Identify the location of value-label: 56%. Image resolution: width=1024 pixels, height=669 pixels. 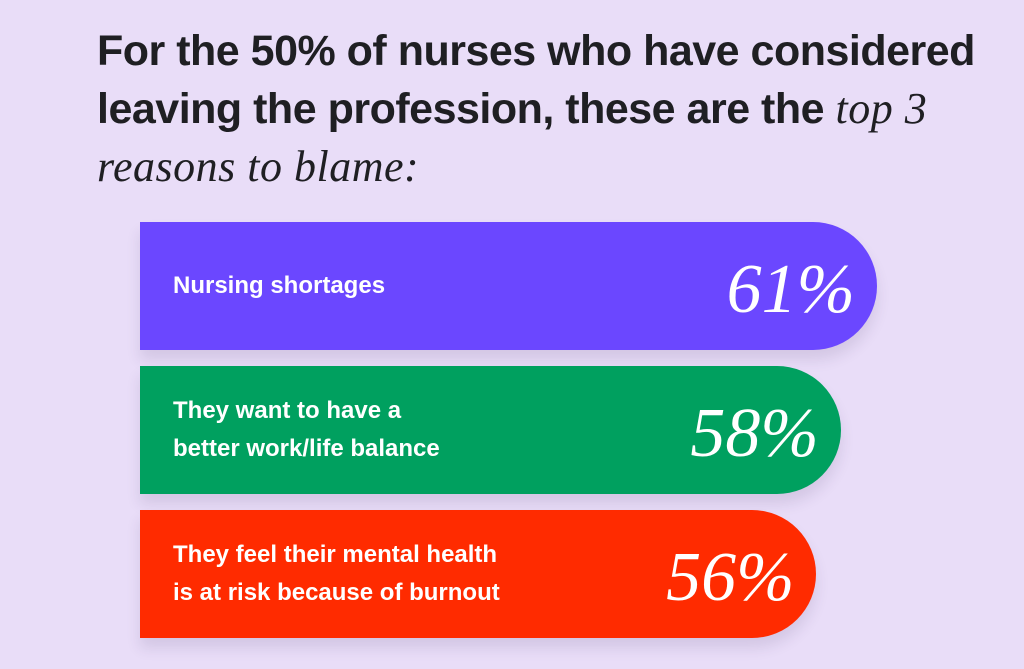
(730, 577).